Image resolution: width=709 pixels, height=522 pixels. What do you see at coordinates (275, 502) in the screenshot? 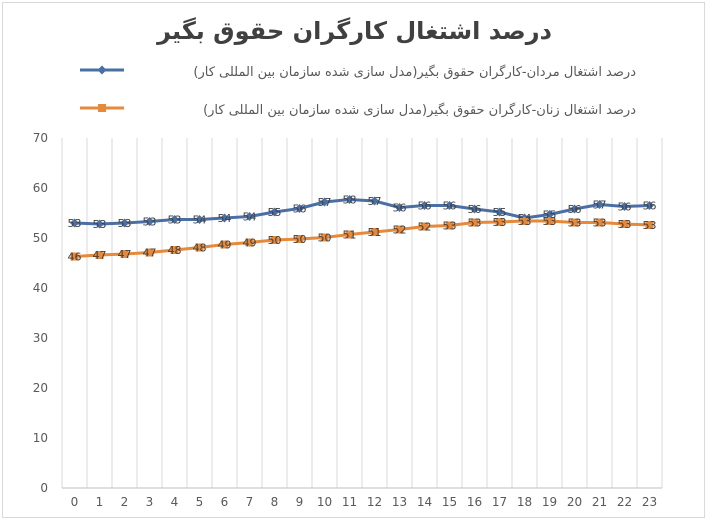
I see `x-tick-label: 8` at bounding box center [275, 502].